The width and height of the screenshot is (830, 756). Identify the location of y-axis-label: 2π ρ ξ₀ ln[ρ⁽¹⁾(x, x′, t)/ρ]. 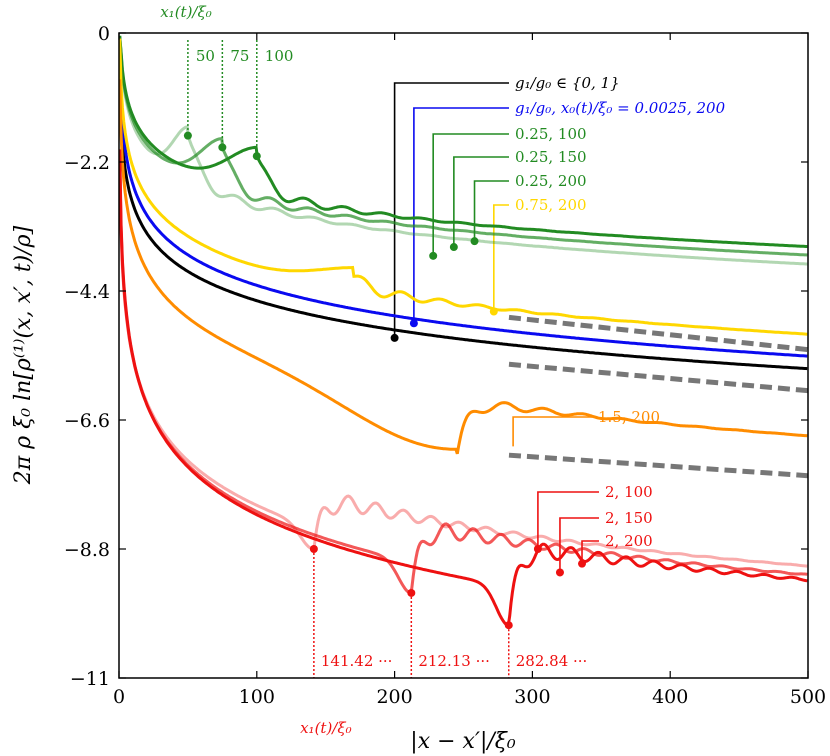
(23, 355).